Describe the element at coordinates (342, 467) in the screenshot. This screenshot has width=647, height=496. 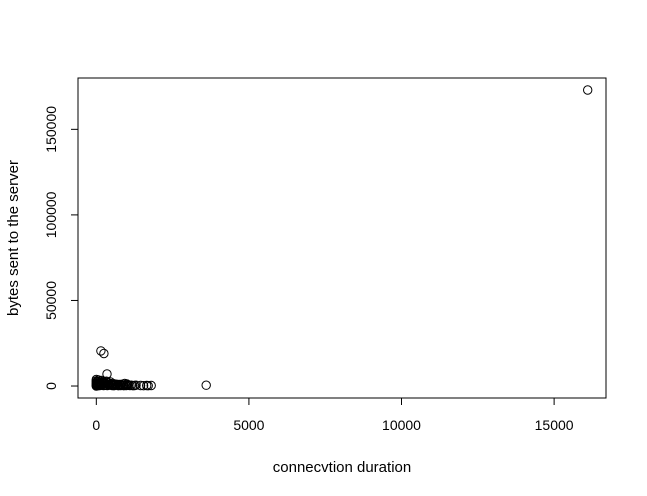
I see `x-axis-label: connecvtion duration` at that location.